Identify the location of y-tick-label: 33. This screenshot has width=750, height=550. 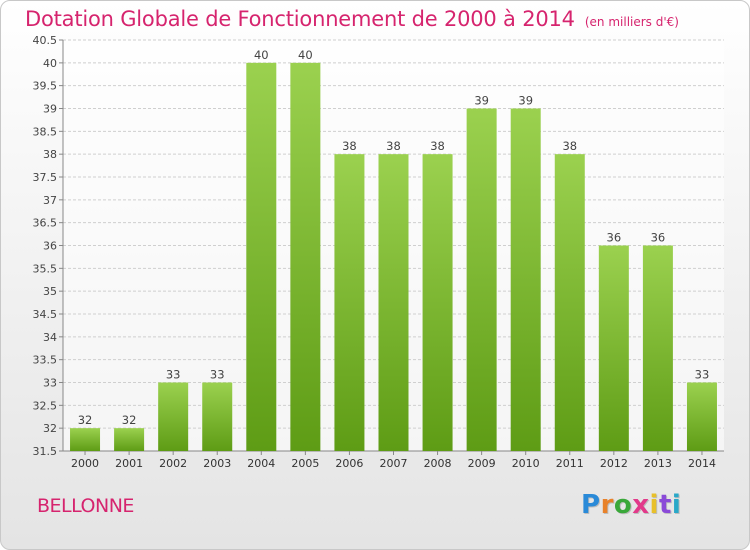
(50, 383).